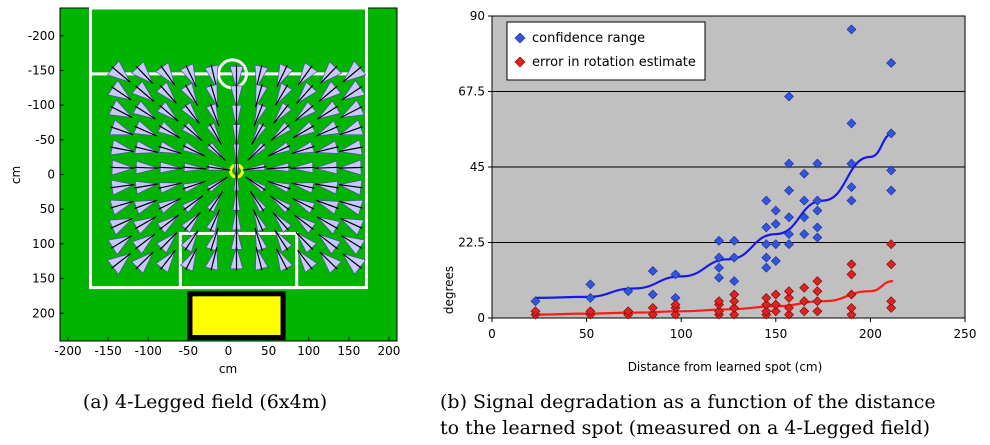 Image resolution: width=990 pixels, height=445 pixels. Describe the element at coordinates (475, 167) in the screenshot. I see `y-ticks: 0 22.5 45 67.5 90` at that location.